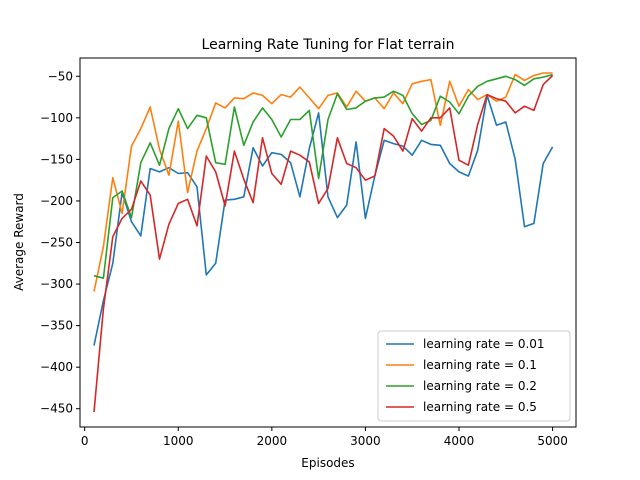 This screenshot has height=480, width=640. What do you see at coordinates (56, 409) in the screenshot?
I see `y-tick-label: −450` at bounding box center [56, 409].